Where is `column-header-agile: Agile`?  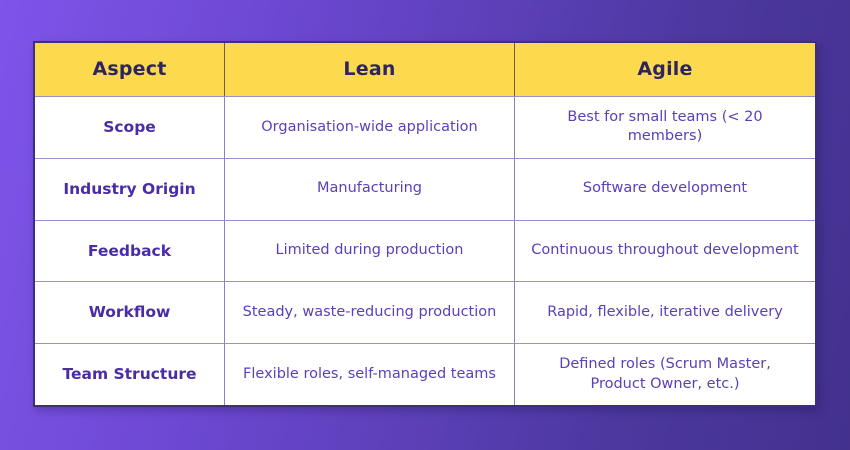
column-header-agile: Agile is located at coordinates (664, 69).